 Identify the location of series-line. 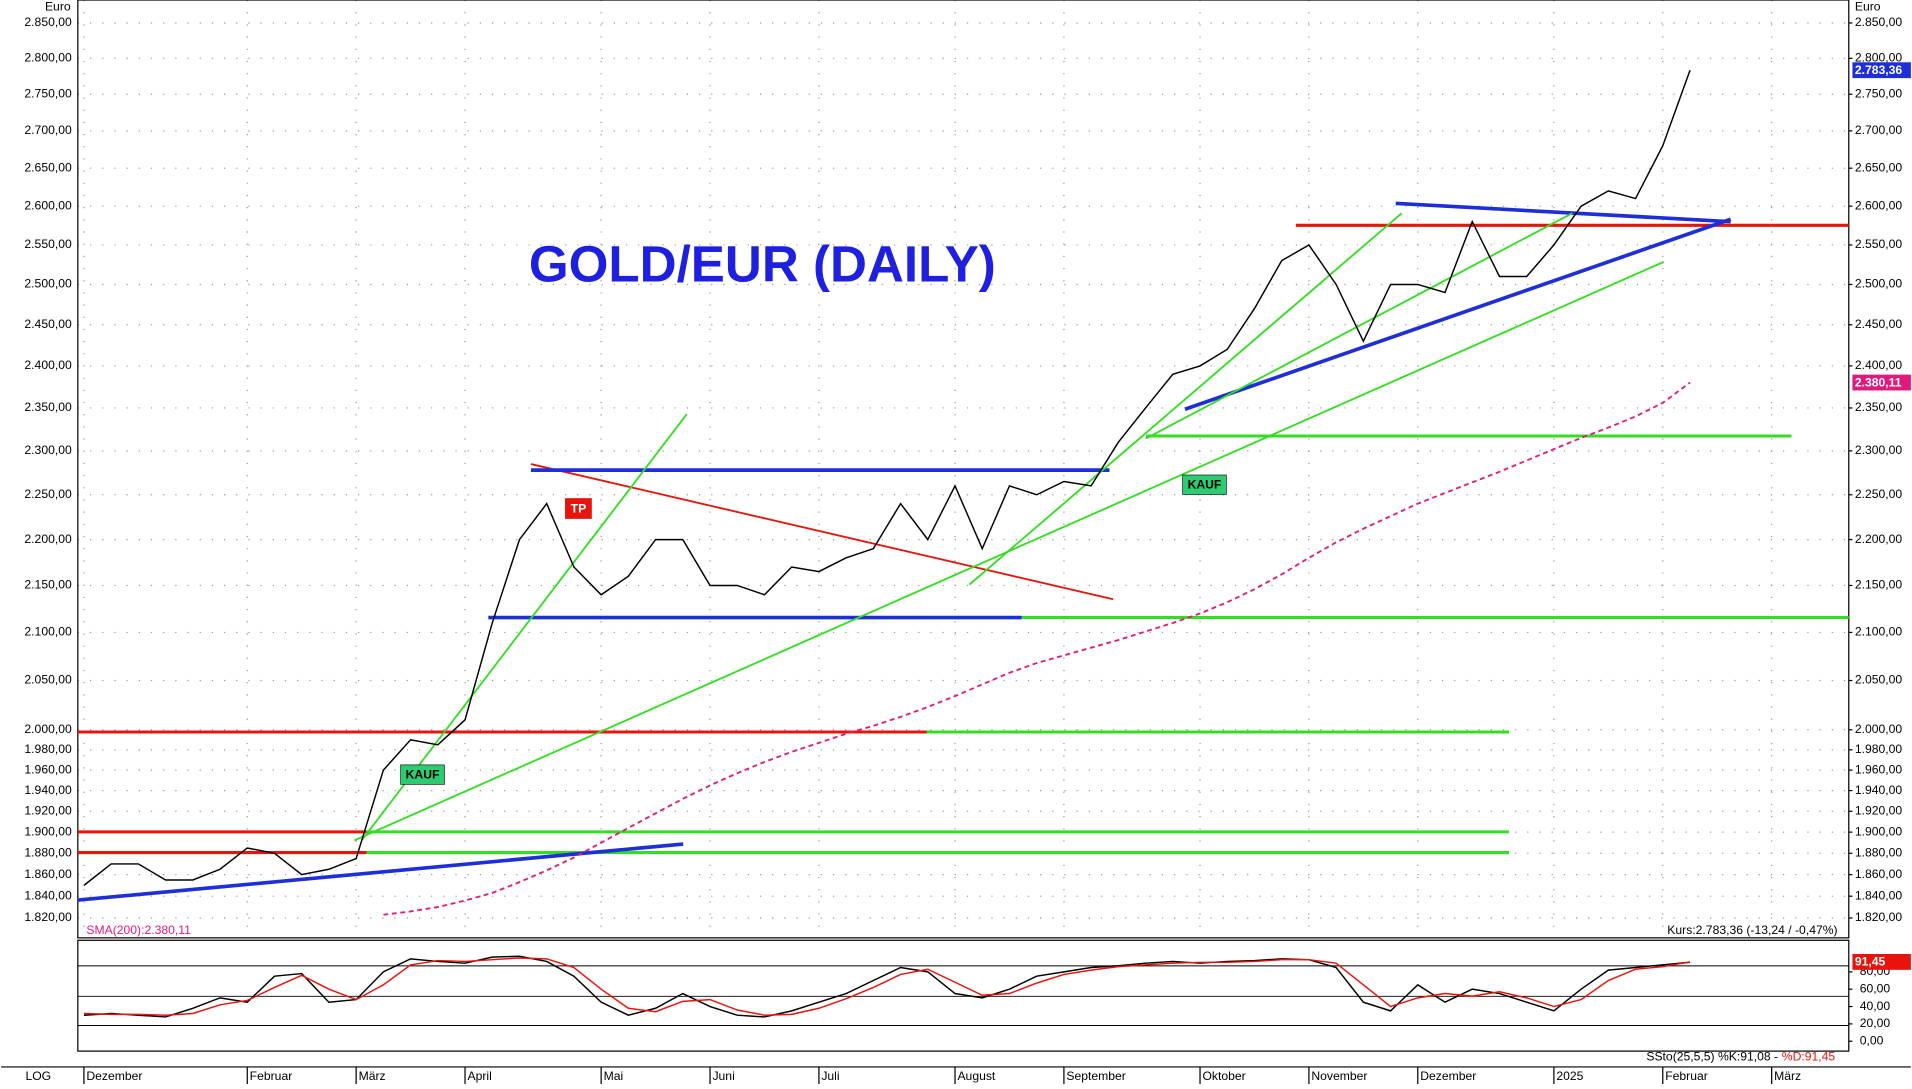
(887, 986).